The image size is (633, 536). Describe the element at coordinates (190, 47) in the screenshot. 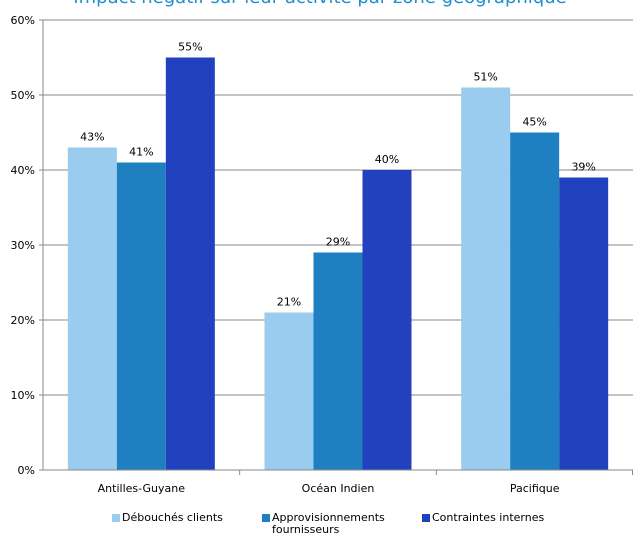

I see `data-label: 55%` at that location.